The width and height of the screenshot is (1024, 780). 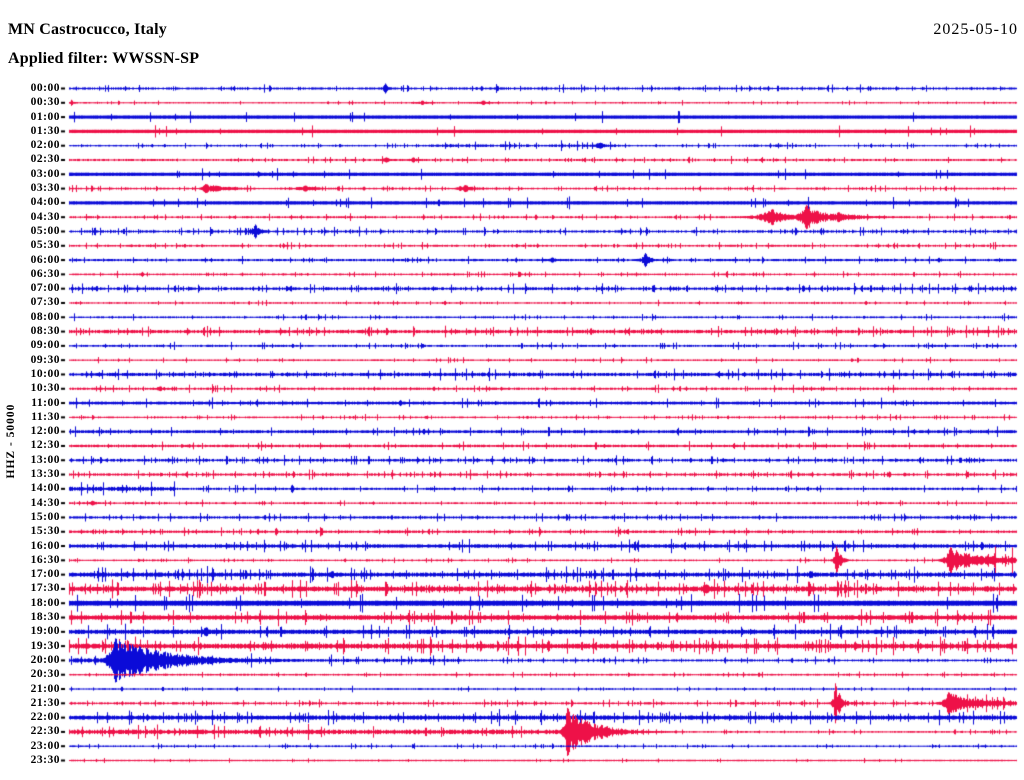 What do you see at coordinates (45, 516) in the screenshot?
I see `time-label: 15:00` at bounding box center [45, 516].